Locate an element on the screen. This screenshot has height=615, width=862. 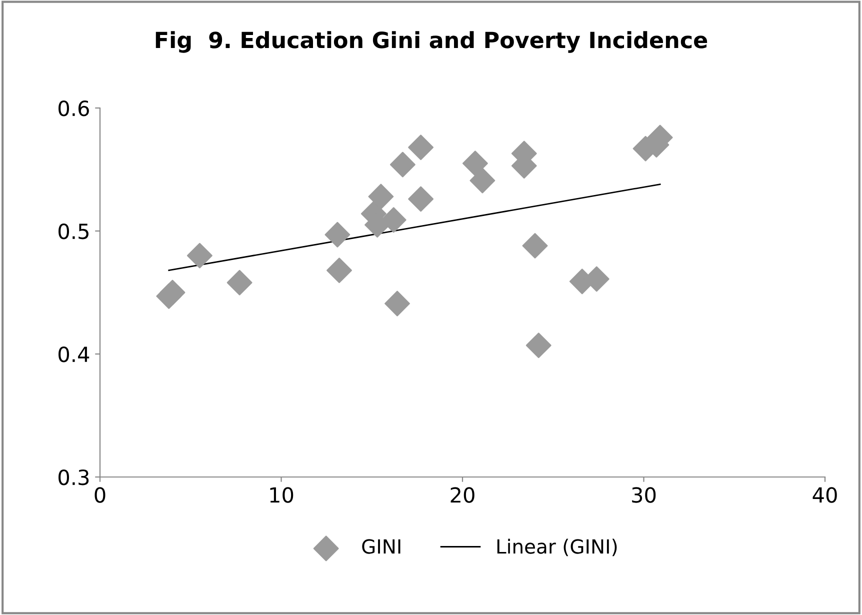
x-tick-label: 10 is located at coordinates (282, 495).